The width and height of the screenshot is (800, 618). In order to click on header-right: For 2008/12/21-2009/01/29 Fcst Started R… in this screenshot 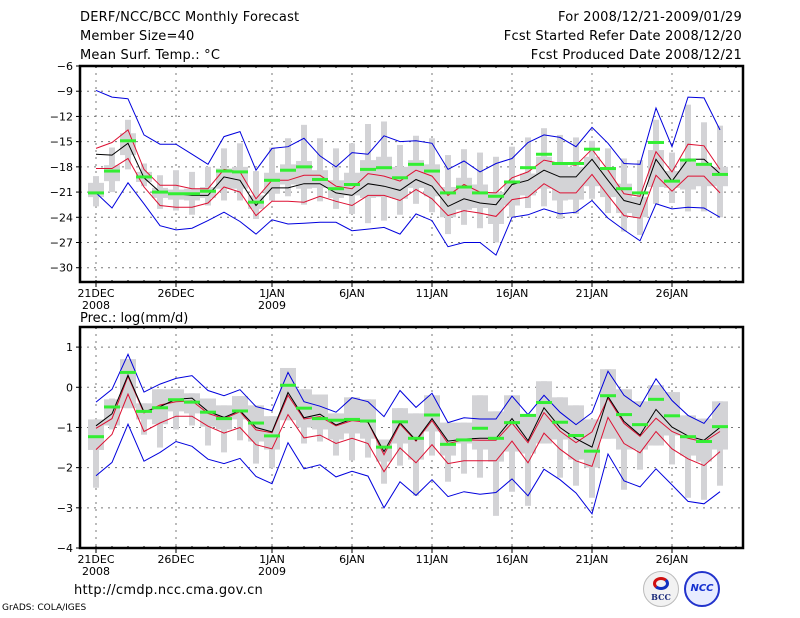, I will do `click(623, 38)`.